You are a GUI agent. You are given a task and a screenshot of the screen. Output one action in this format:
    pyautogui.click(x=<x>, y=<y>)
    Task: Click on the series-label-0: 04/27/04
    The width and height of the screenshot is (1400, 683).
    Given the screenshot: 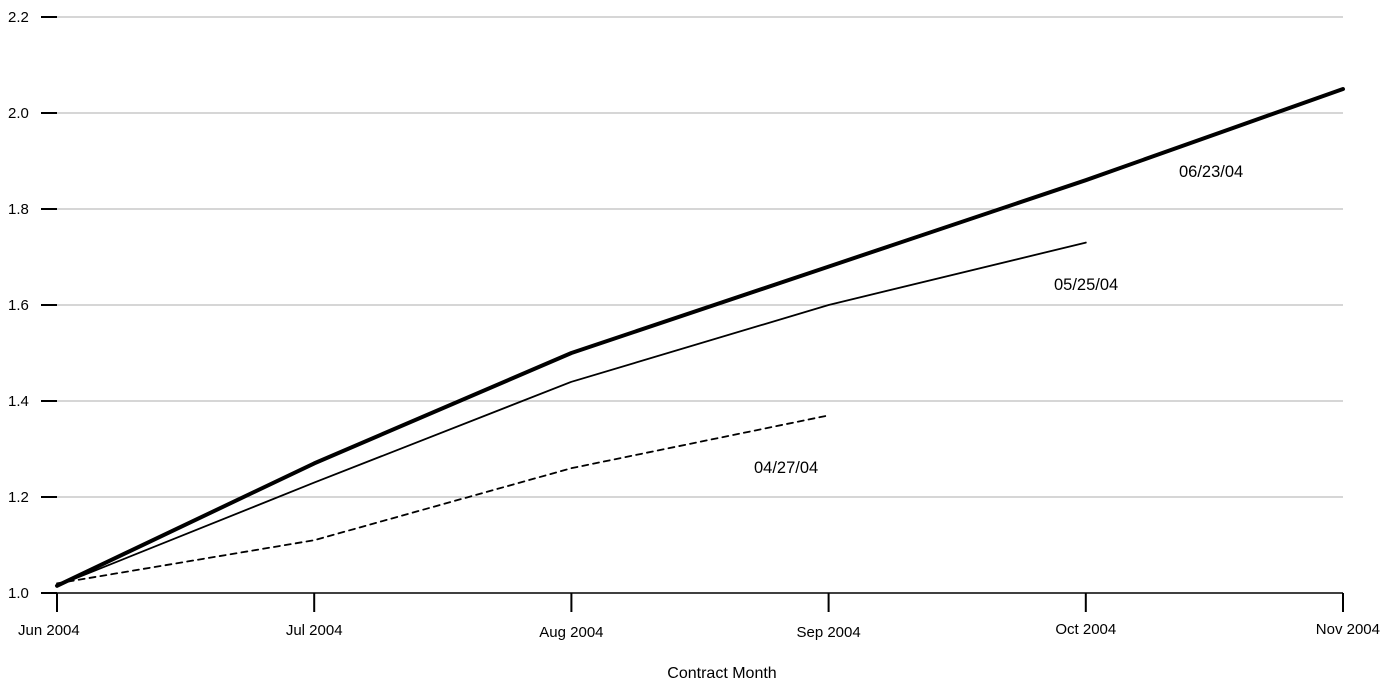 What is the action you would take?
    pyautogui.click(x=786, y=468)
    